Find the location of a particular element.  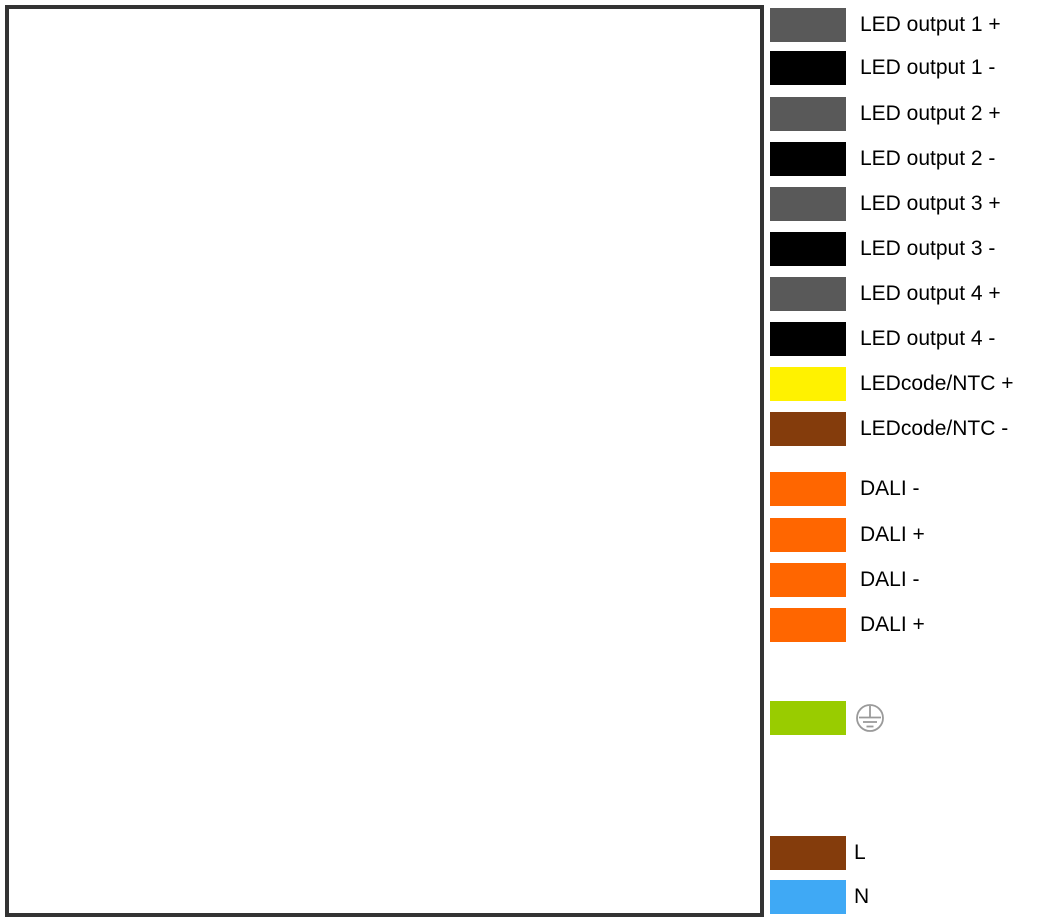

protective-earth-icon is located at coordinates (870, 718).